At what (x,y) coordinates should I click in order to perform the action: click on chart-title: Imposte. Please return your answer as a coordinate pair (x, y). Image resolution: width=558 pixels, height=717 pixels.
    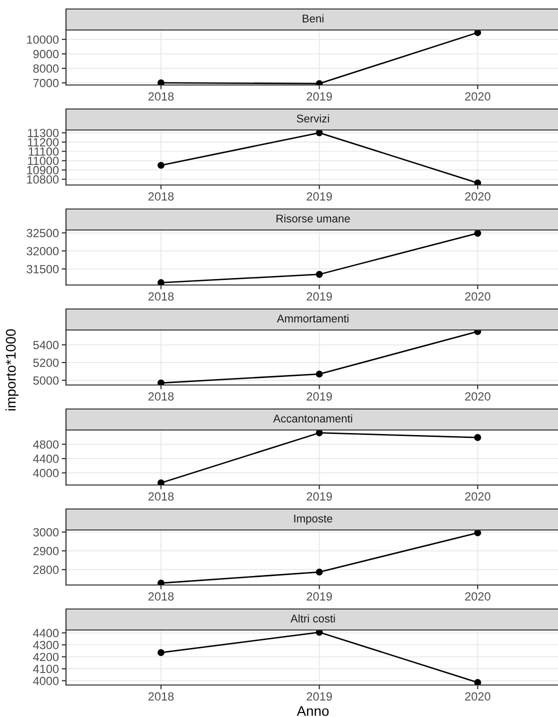
    Looking at the image, I should click on (313, 519).